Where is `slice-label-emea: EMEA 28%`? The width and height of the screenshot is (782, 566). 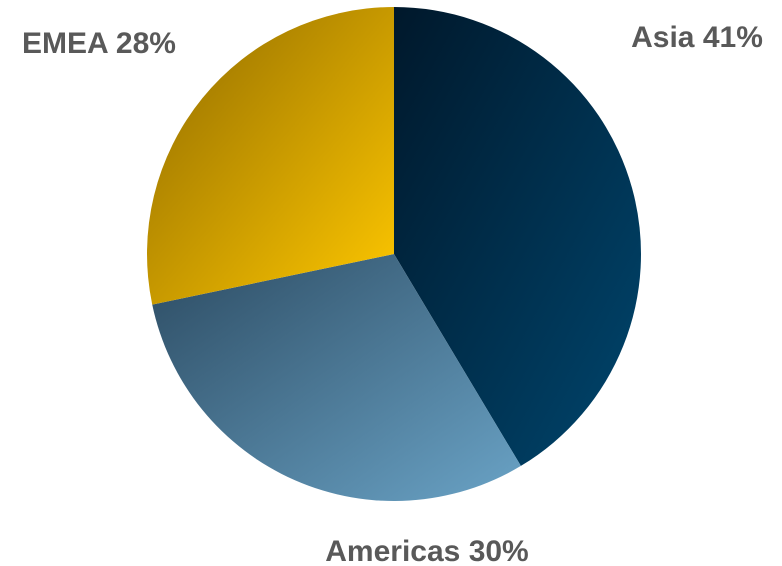
slice-label-emea: EMEA 28% is located at coordinates (99, 43).